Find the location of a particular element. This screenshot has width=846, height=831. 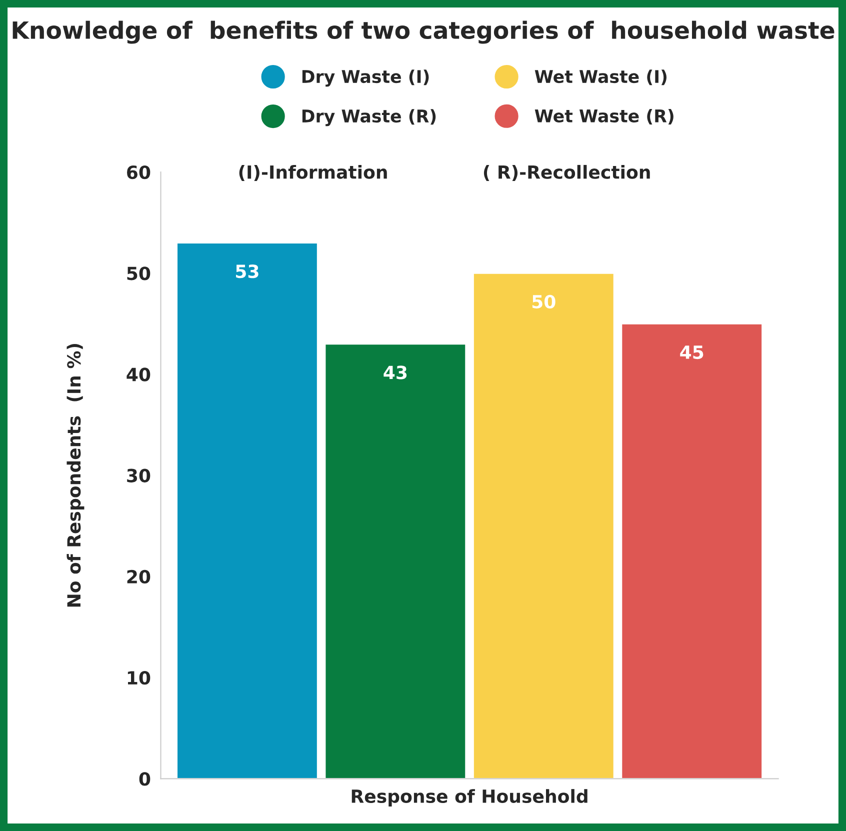

chart-title: Knowledge of benefits of two categories of household waste is located at coordinates (423, 32).